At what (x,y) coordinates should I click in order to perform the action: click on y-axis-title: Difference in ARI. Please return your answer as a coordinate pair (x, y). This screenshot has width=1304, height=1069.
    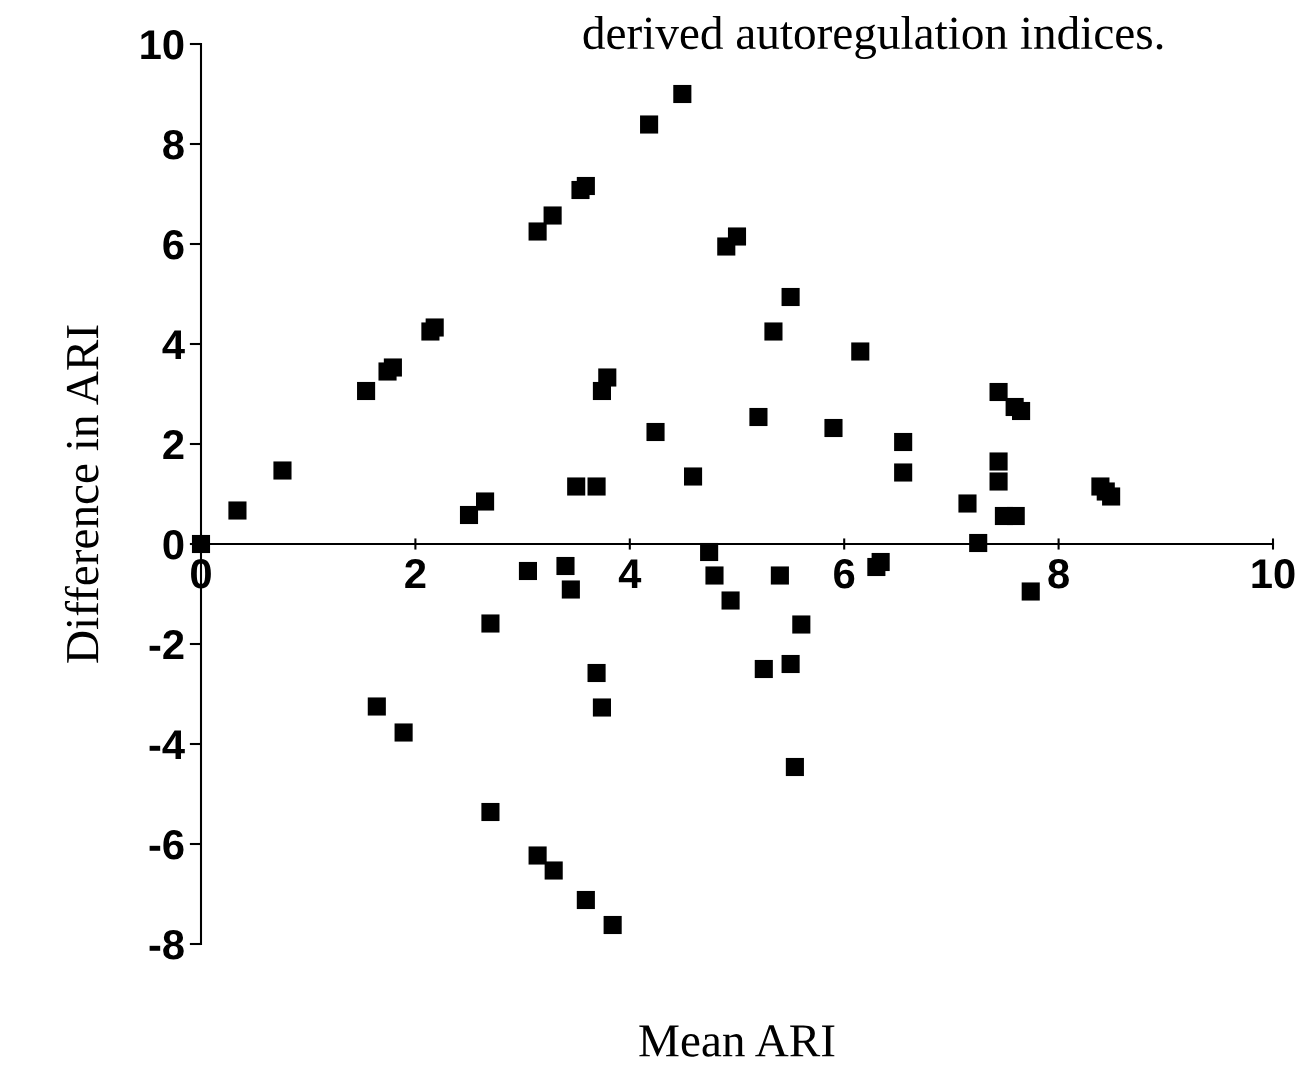
    Looking at the image, I should click on (81, 494).